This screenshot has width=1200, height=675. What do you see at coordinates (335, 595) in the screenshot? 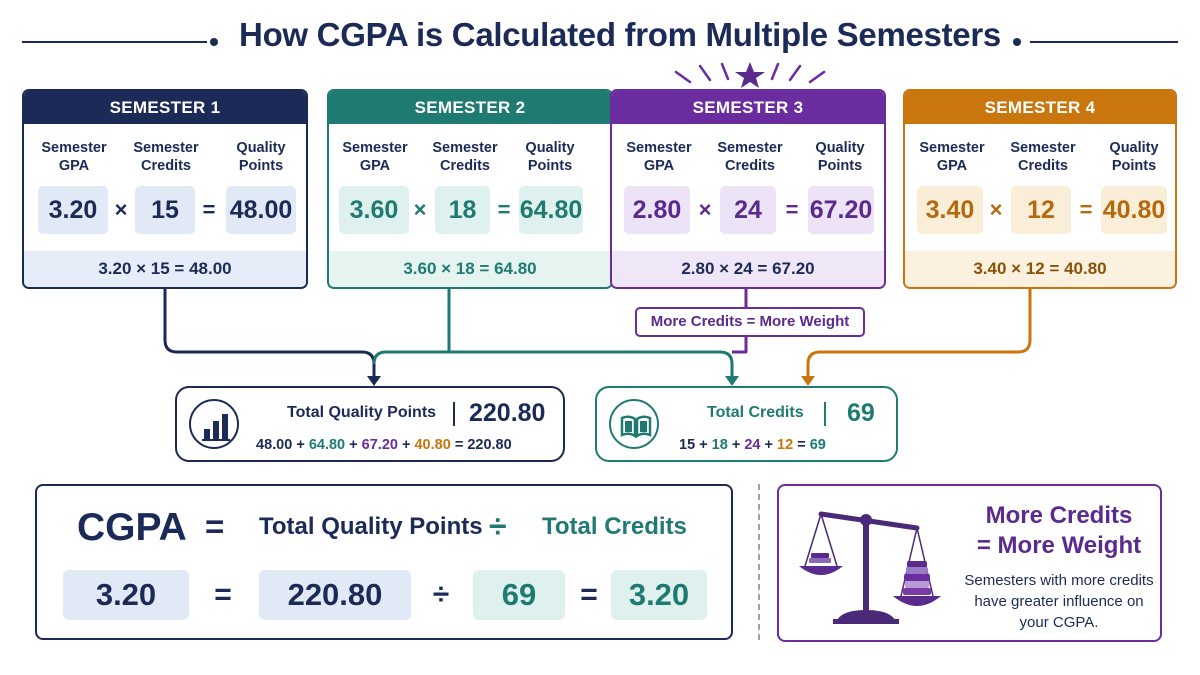
I see `formula-total-qp: 220.80` at bounding box center [335, 595].